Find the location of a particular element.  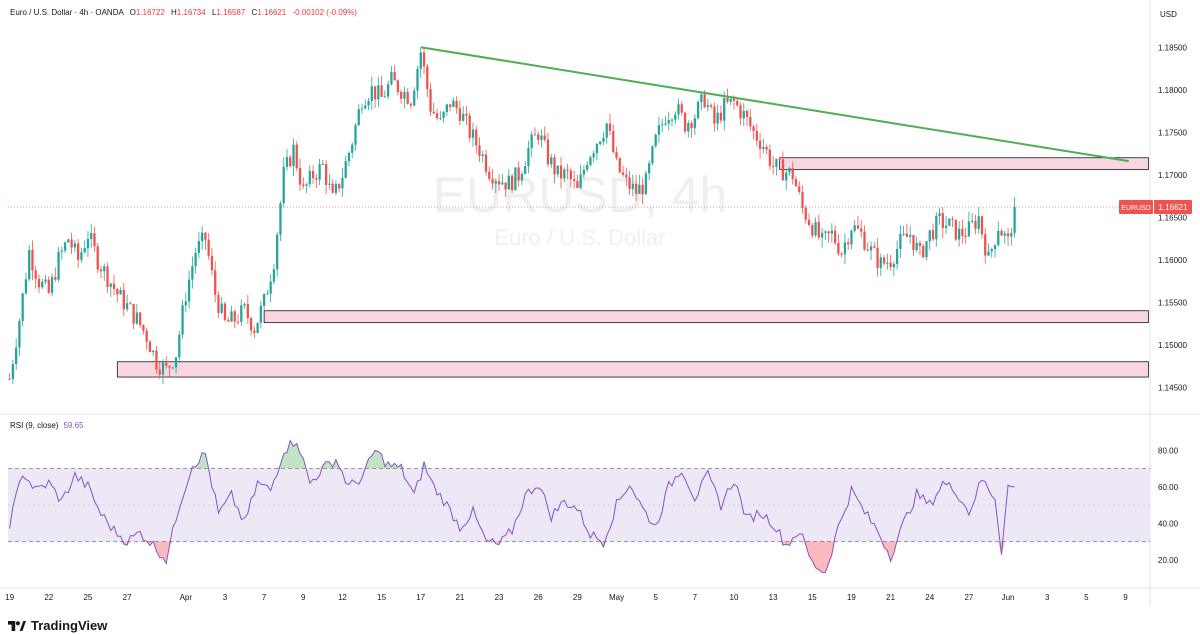

low-value: 1.16587 is located at coordinates (230, 12).